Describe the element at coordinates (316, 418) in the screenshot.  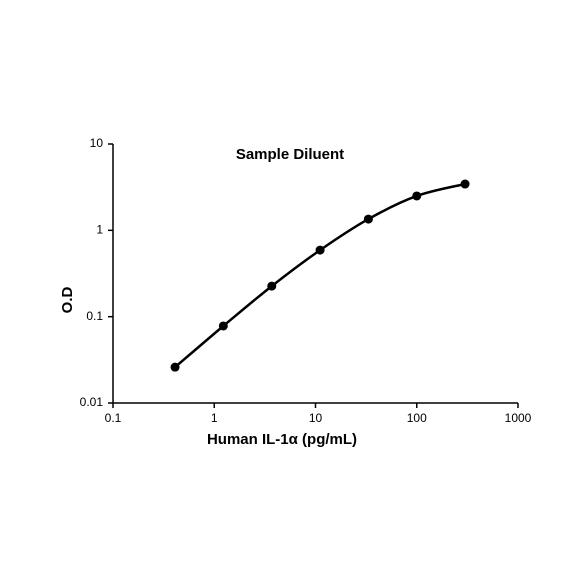
I see `x-tick-label: 10` at that location.